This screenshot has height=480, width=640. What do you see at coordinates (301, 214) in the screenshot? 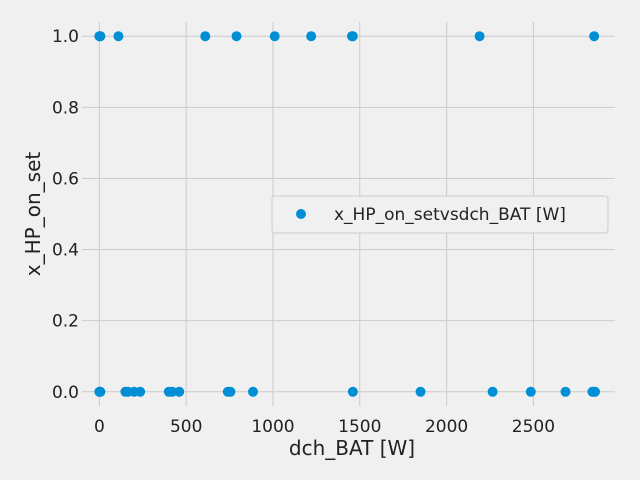
I see `legend-marker` at bounding box center [301, 214].